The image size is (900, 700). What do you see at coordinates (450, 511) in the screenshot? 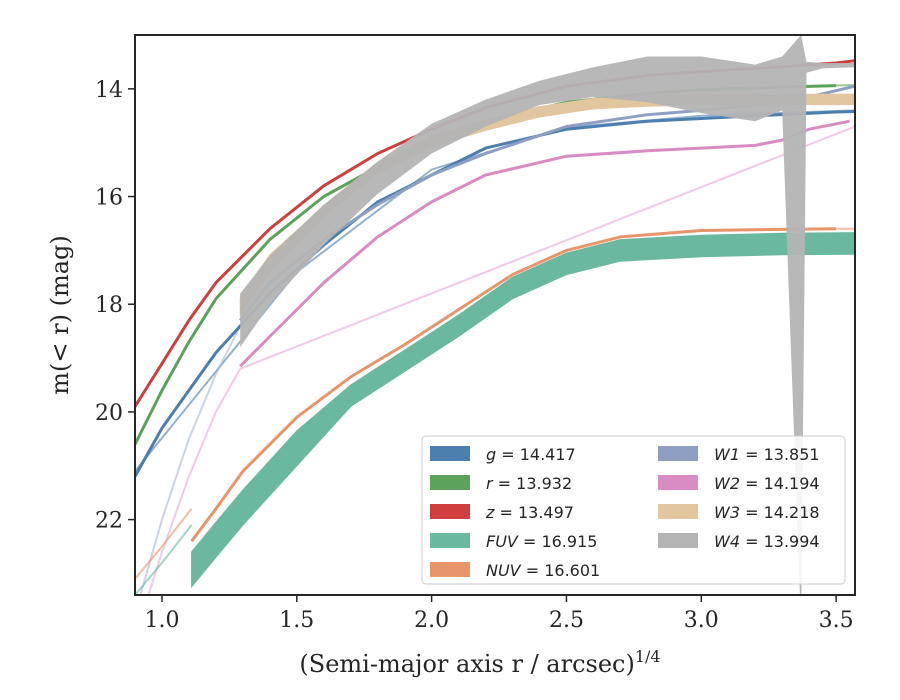
I see `legend-swatch-z` at bounding box center [450, 511].